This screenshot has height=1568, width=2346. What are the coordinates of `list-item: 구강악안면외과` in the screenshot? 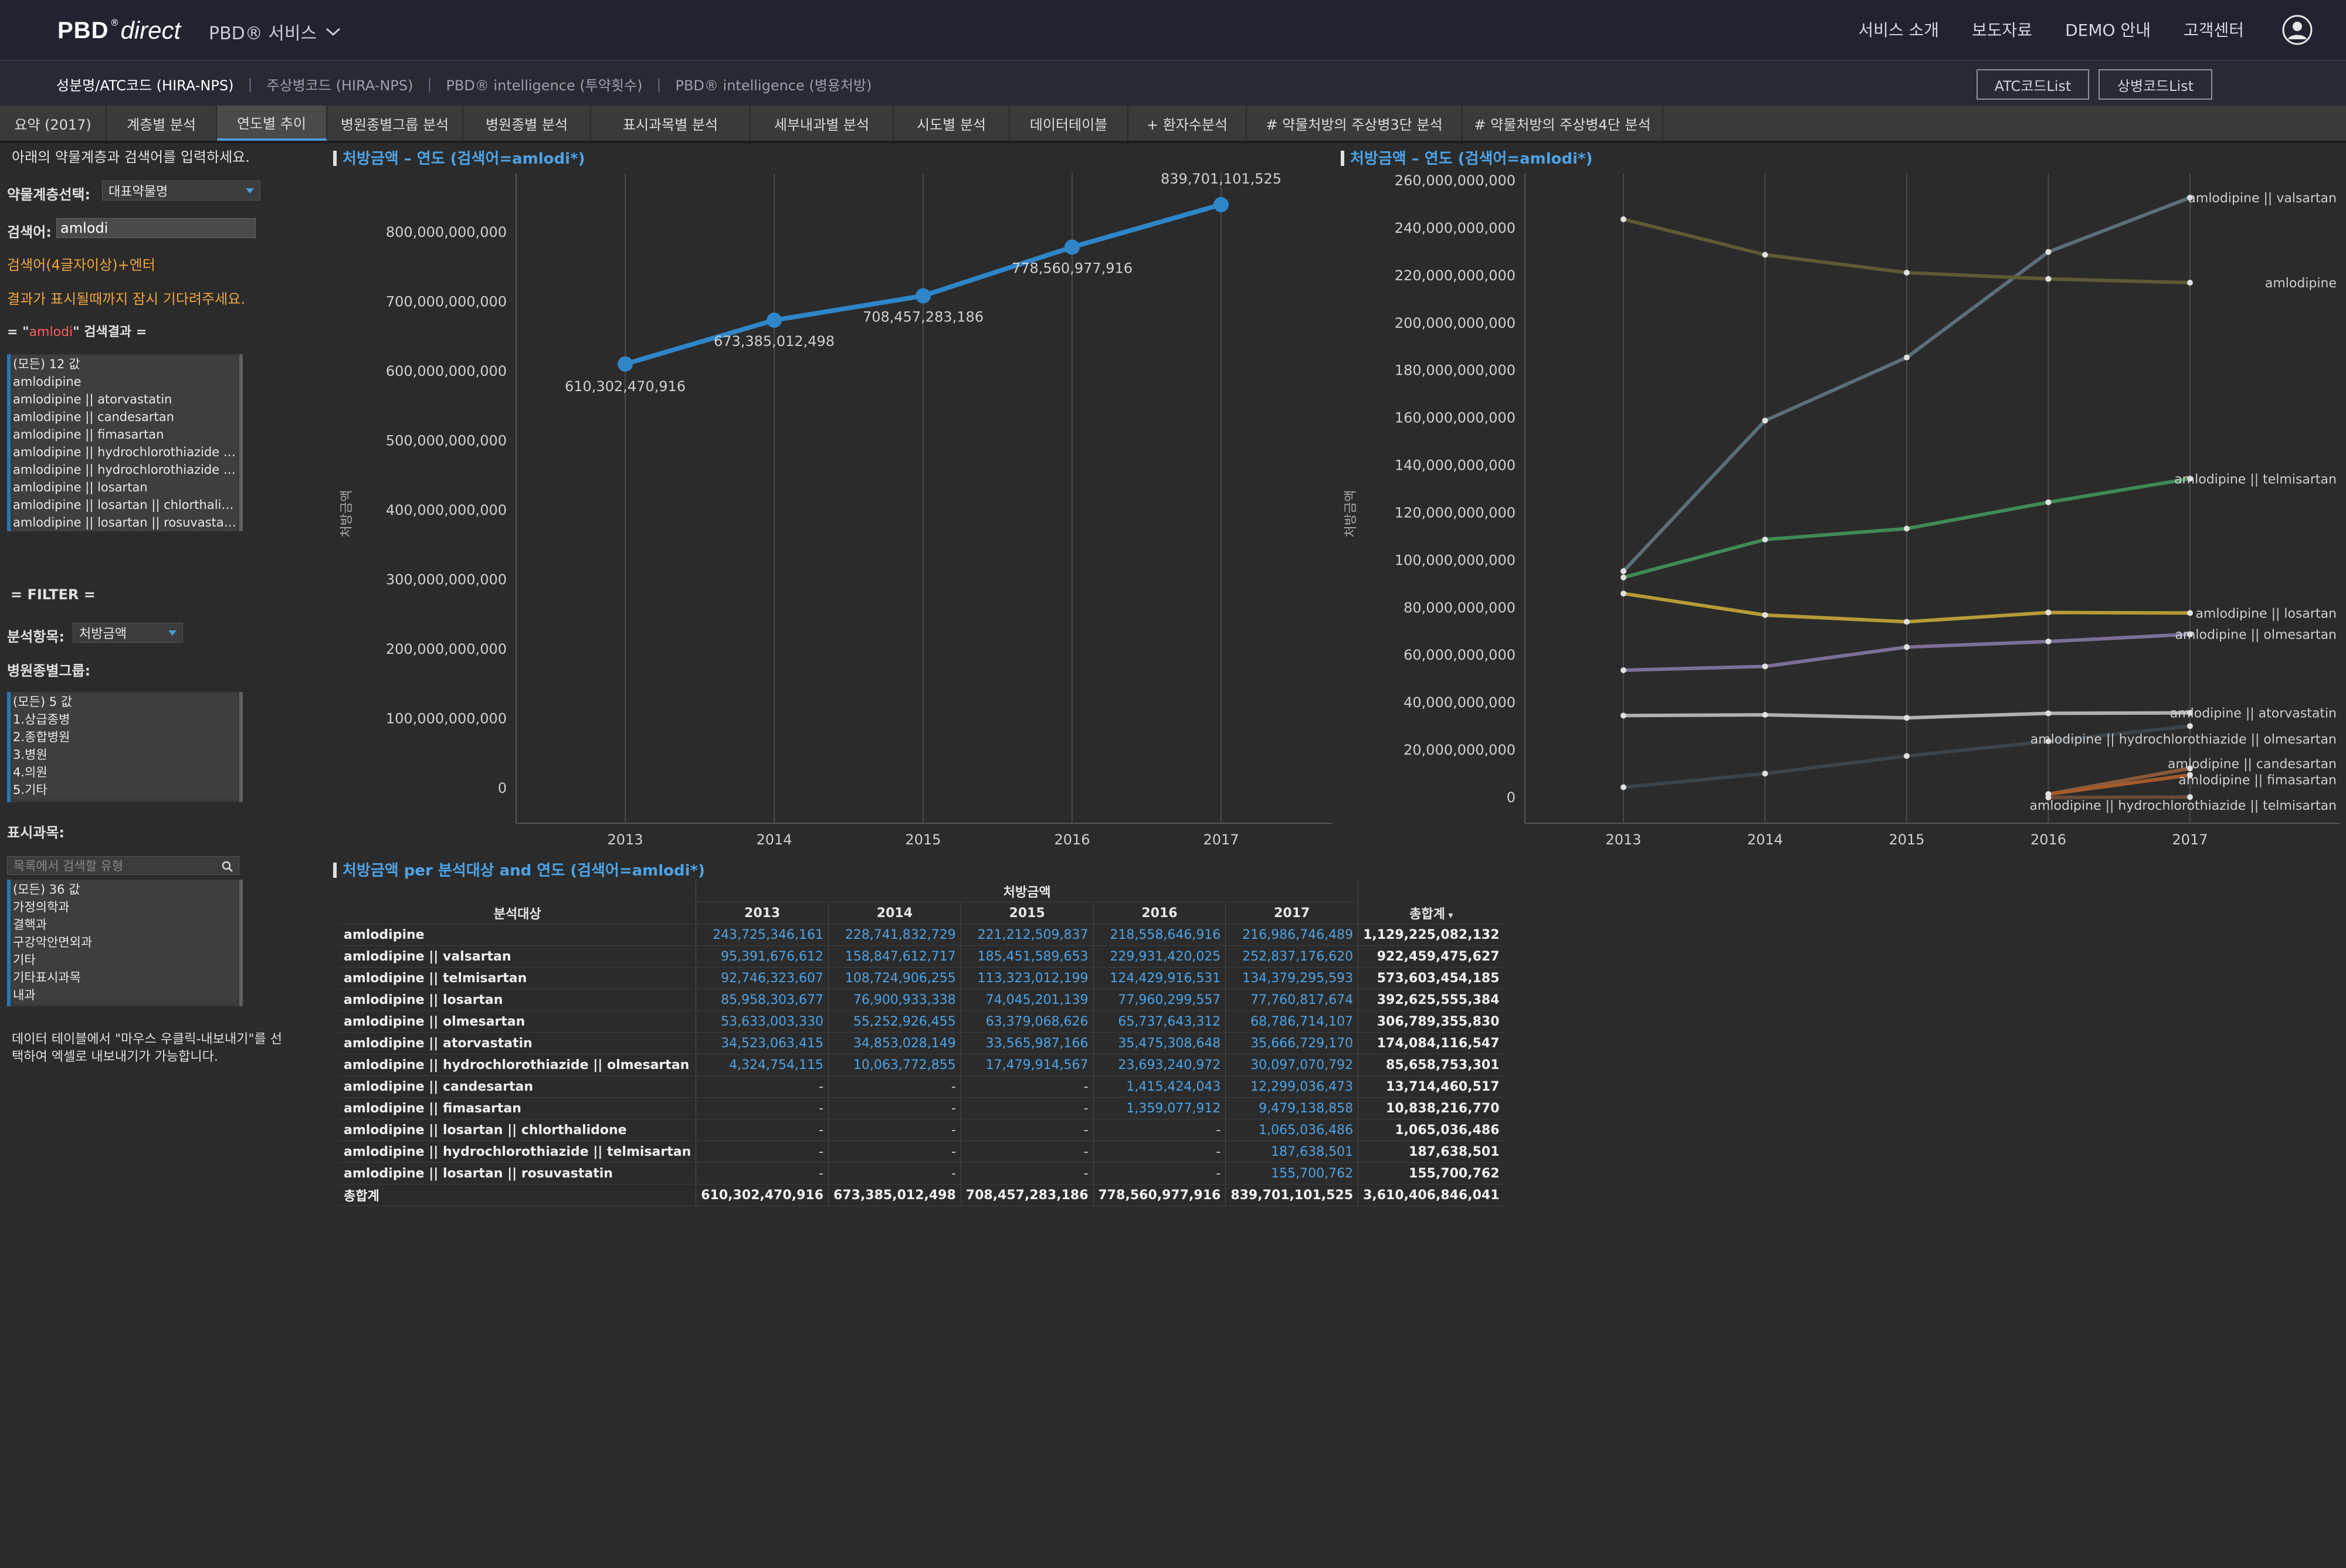 It's located at (125, 942).